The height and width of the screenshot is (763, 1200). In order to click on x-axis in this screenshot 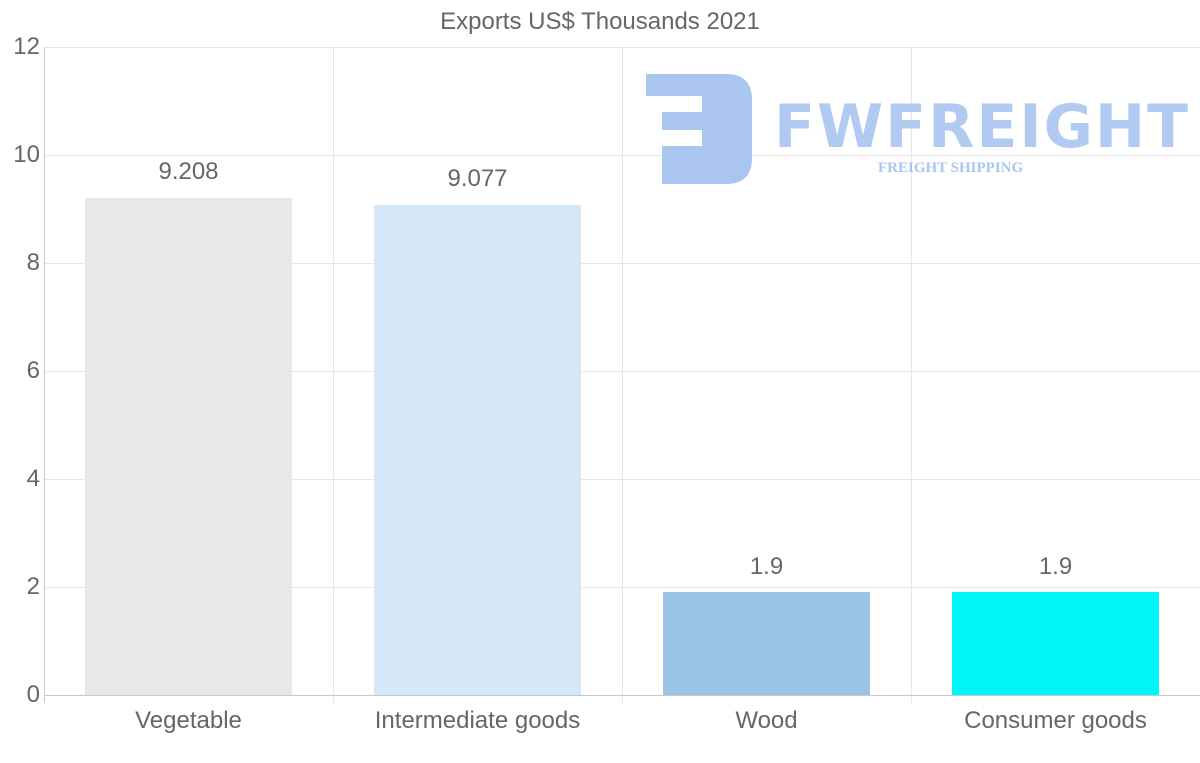, I will do `click(622, 695)`.